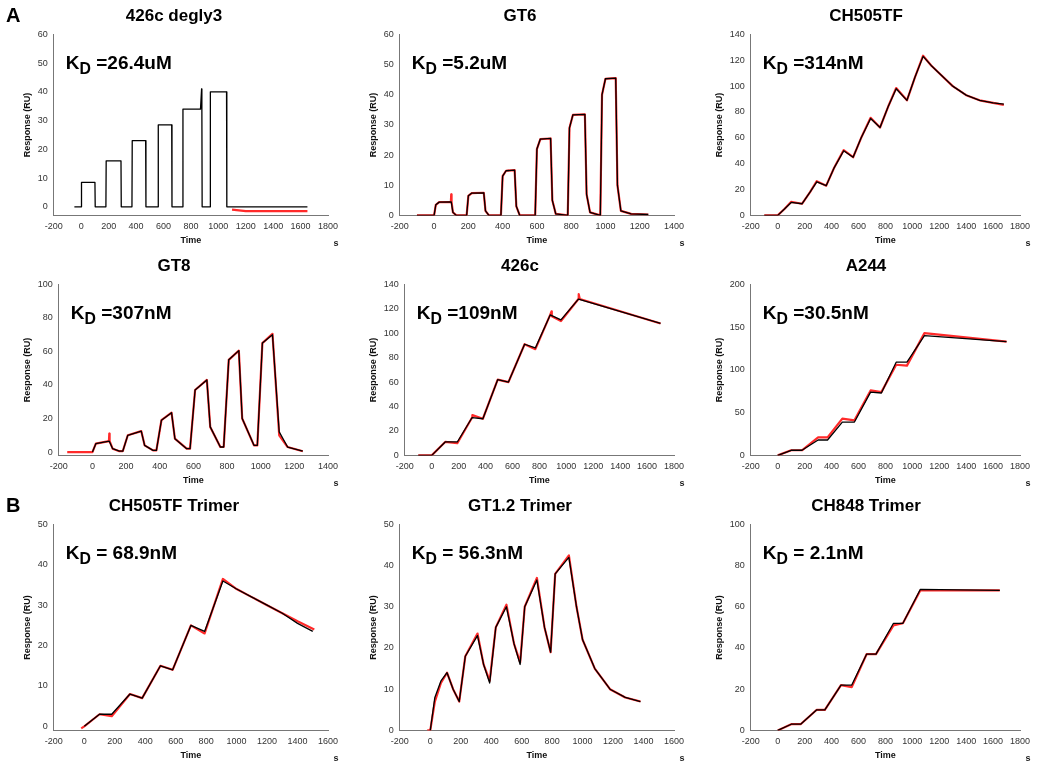  Describe the element at coordinates (737, 59) in the screenshot. I see `y-tick-label: 120` at that location.